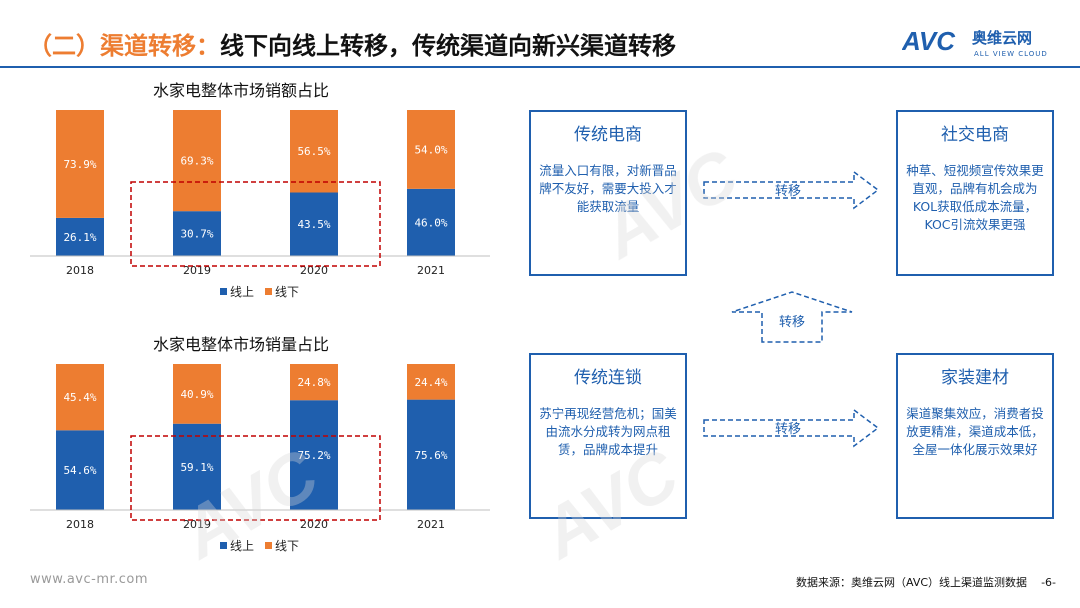 The width and height of the screenshot is (1080, 608). I want to click on arrow-mid-label: 转移, so click(792, 322).